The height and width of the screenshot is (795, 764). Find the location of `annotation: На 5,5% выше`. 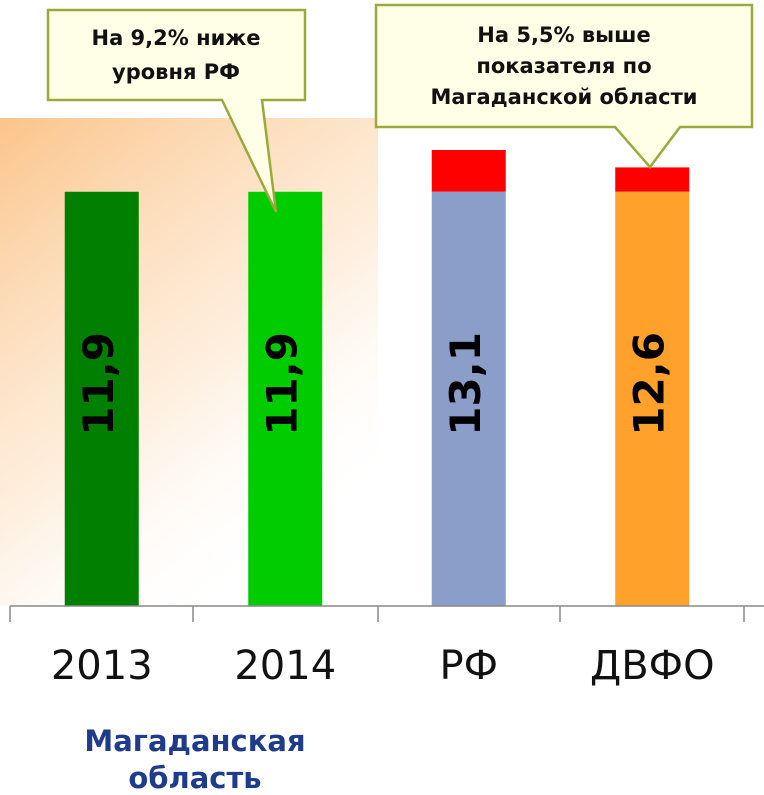

annotation: На 5,5% выше is located at coordinates (563, 35).